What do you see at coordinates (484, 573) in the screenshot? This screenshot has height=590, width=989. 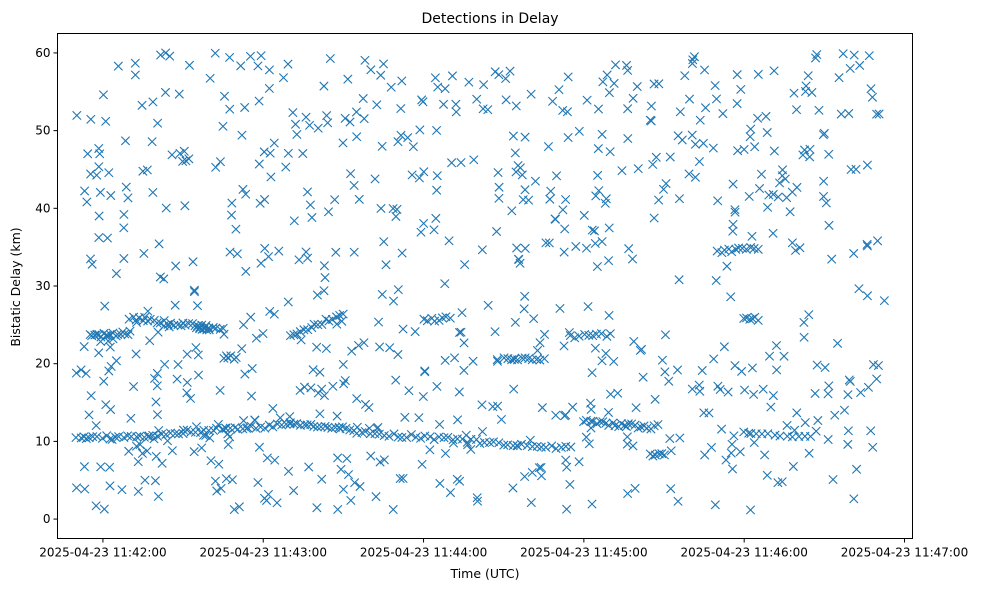 I see `x-axis-label: Time (UTC)` at bounding box center [484, 573].